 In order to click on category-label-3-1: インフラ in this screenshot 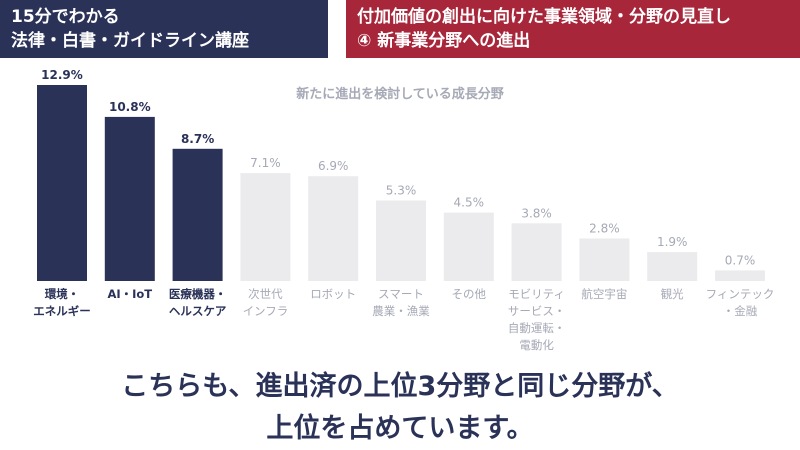, I will do `click(266, 311)`.